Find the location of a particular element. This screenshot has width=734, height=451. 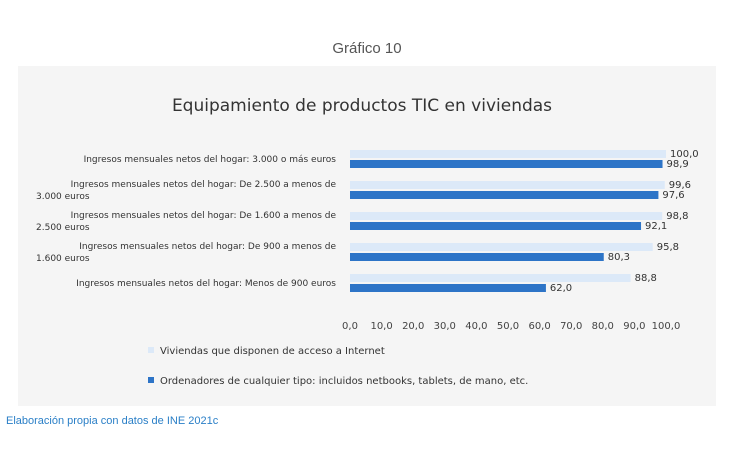

x-tick-label: 40,0 is located at coordinates (476, 326).